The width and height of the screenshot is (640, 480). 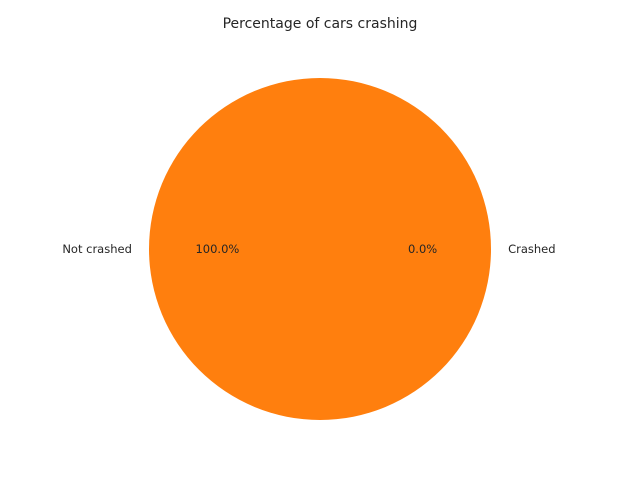 I want to click on pie-labels: Crashed 0.0% Not crashed 100.0%, so click(x=308, y=249).